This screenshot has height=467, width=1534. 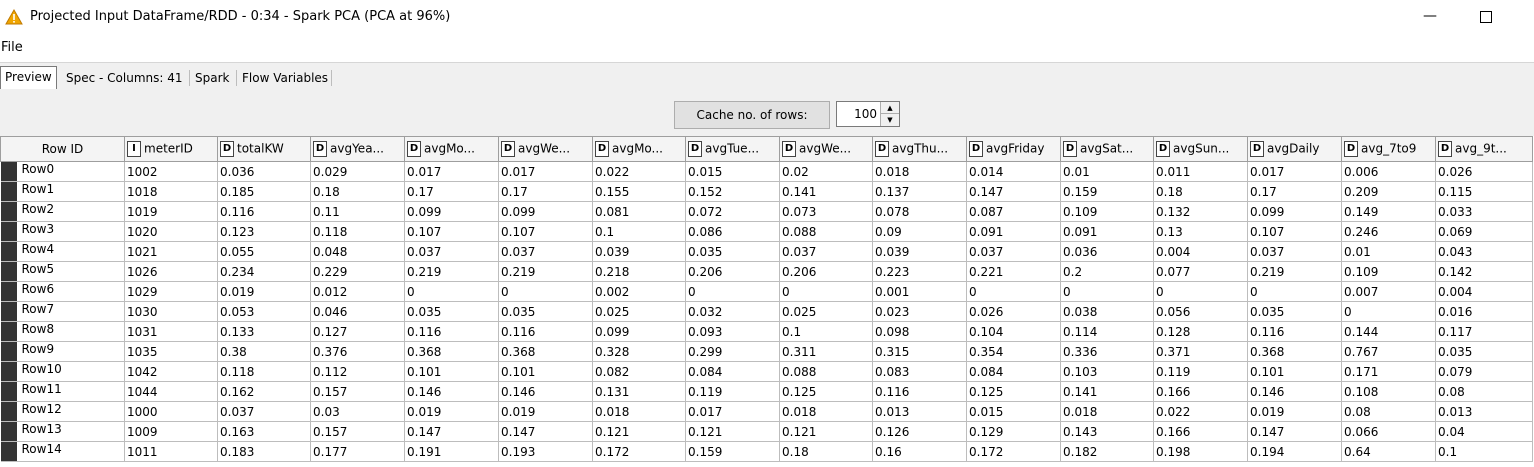 I want to click on table-cell: 0.118, so click(x=264, y=371).